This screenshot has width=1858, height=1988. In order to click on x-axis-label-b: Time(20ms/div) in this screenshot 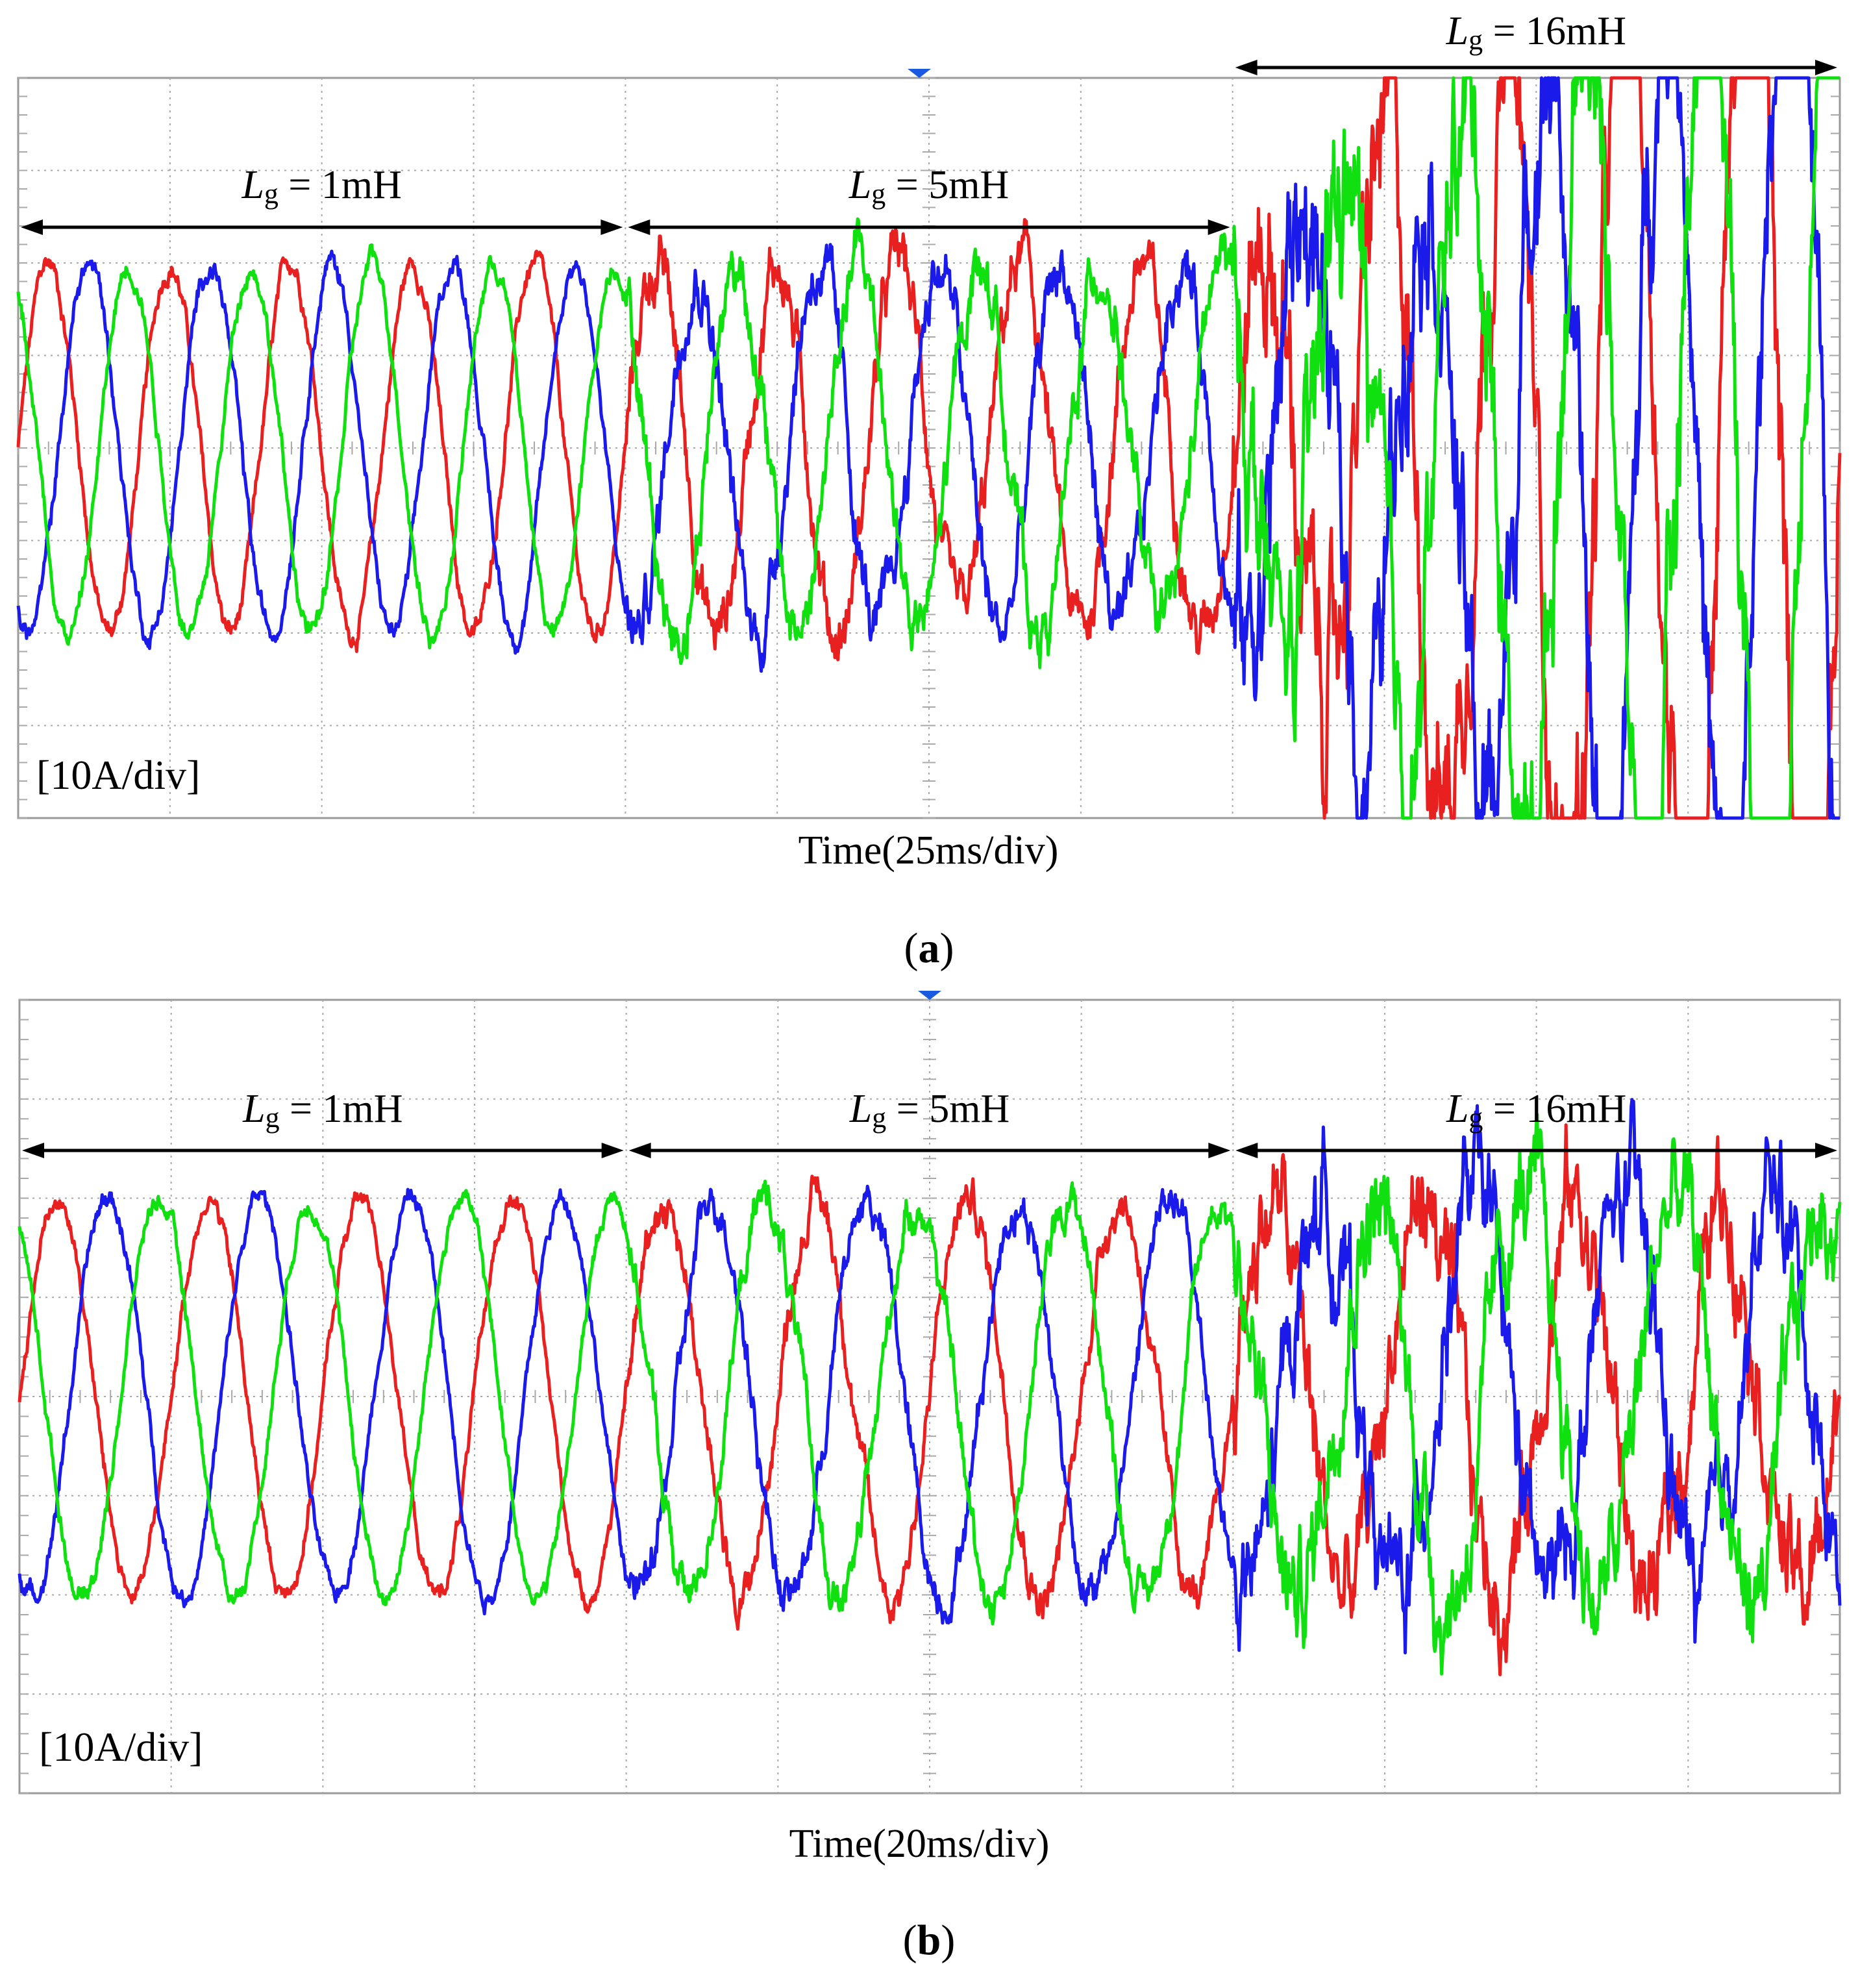, I will do `click(919, 1844)`.